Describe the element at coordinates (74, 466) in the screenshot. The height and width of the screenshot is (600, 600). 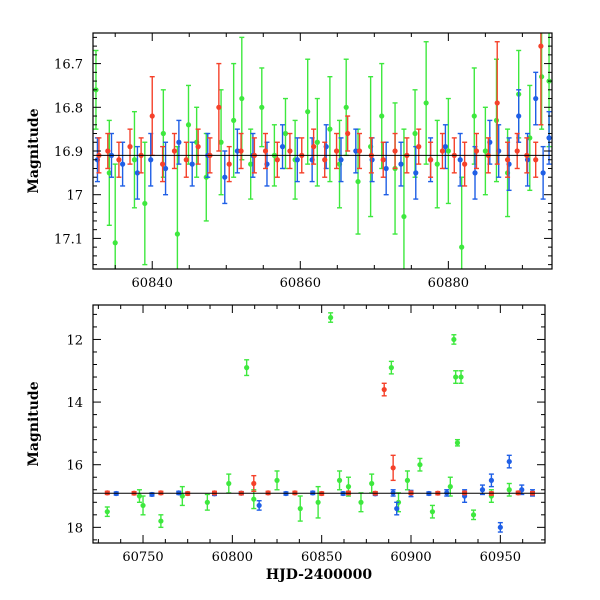
I see `y-tick-label: 16` at that location.